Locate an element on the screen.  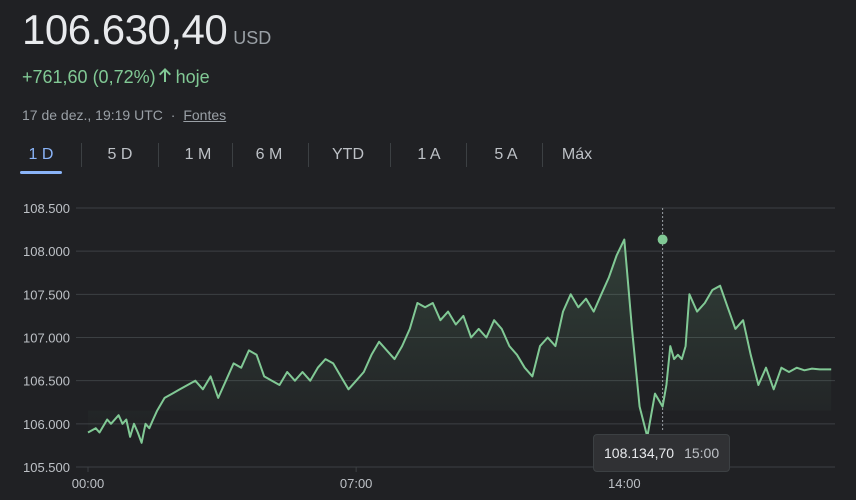
y-tick-label: 108.000 is located at coordinates (46, 251).